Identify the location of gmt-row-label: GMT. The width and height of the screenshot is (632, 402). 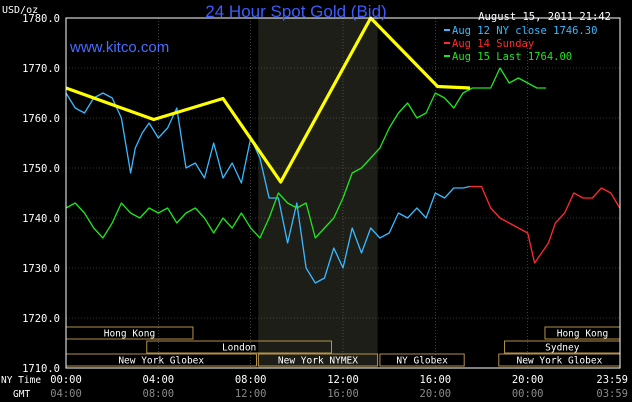
(21, 394).